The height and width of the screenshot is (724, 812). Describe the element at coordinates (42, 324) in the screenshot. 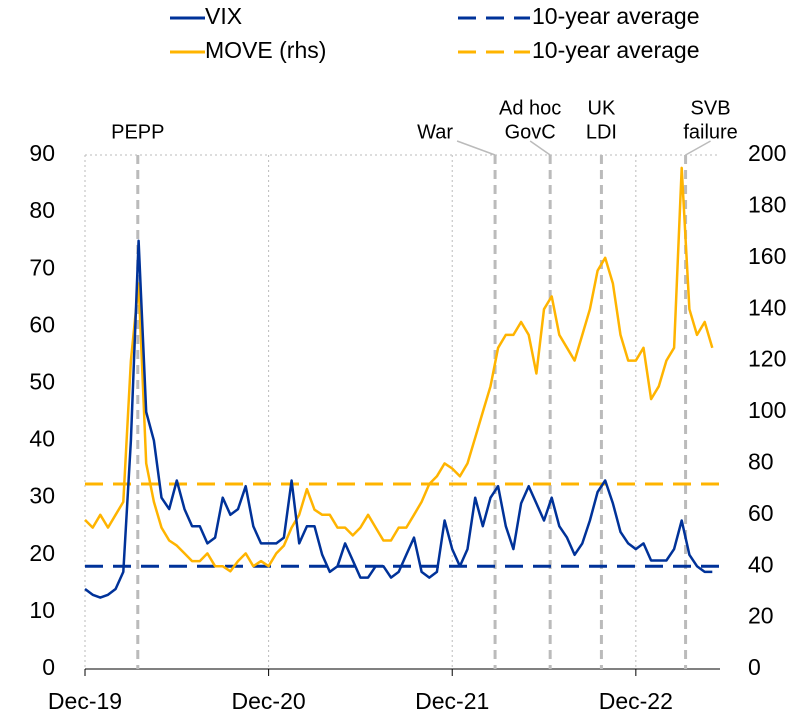

I see `y-tick-label: 60` at that location.